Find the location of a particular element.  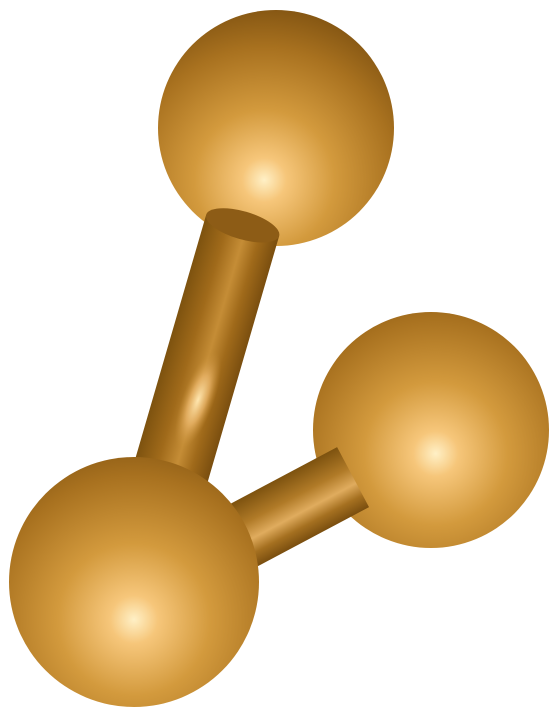

bond-long is located at coordinates (205, 352).